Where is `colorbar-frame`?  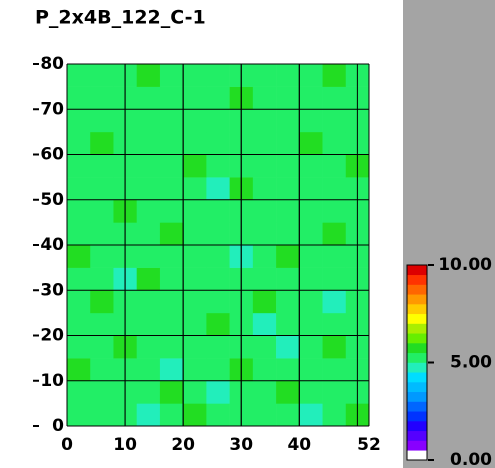 colorbar-frame is located at coordinates (417, 362).